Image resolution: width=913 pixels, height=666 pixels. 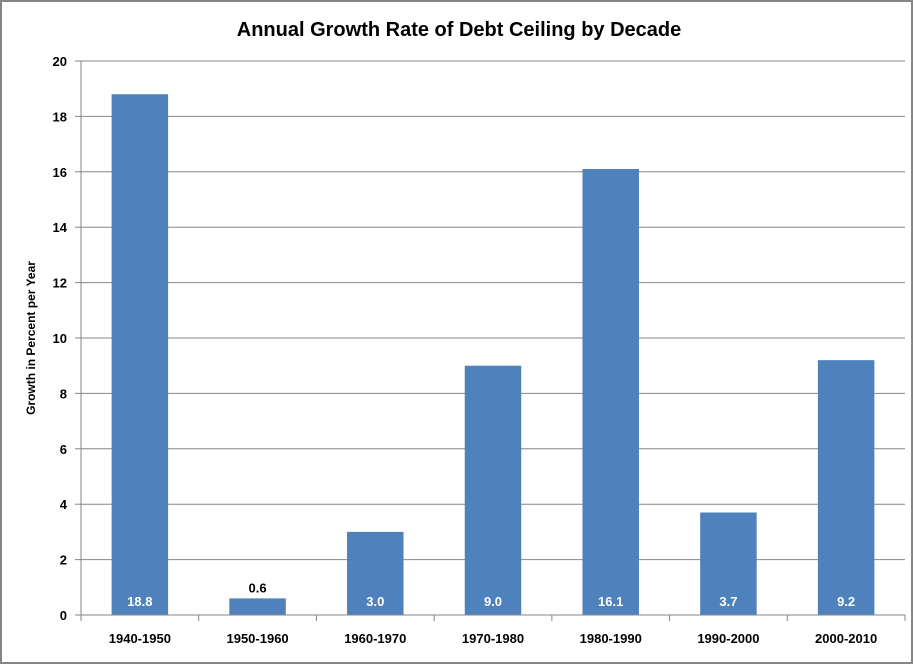 I want to click on y-tick-label: 0, so click(x=63, y=615).